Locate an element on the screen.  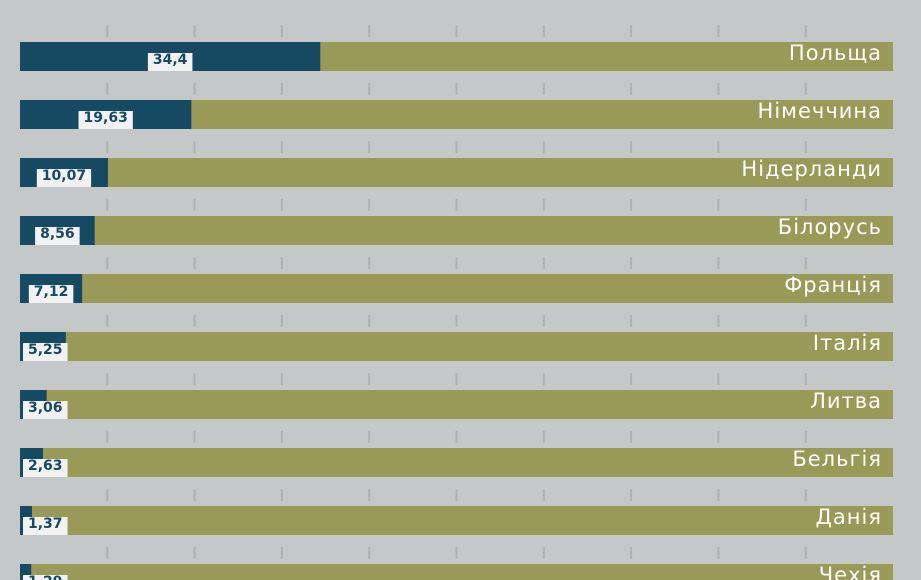
category-label: Німеччина is located at coordinates (820, 111).